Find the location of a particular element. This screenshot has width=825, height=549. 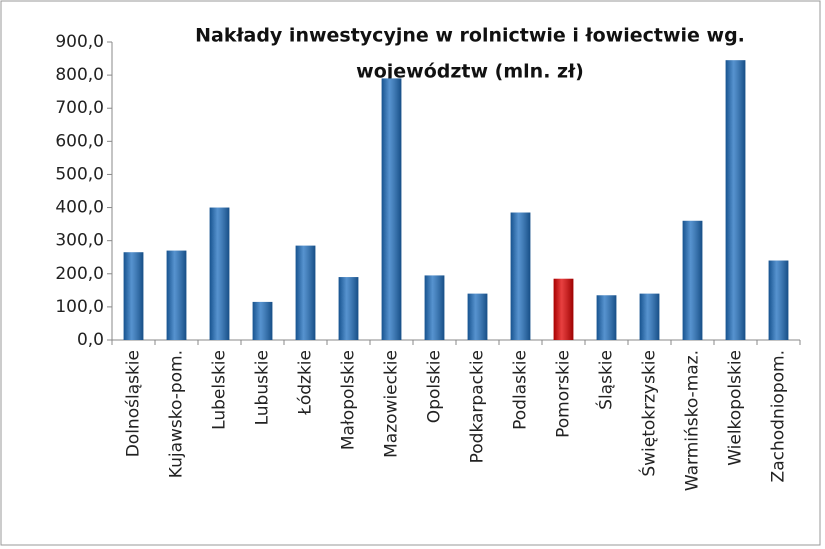

y-tick-label: 0,0 is located at coordinates (90, 340).